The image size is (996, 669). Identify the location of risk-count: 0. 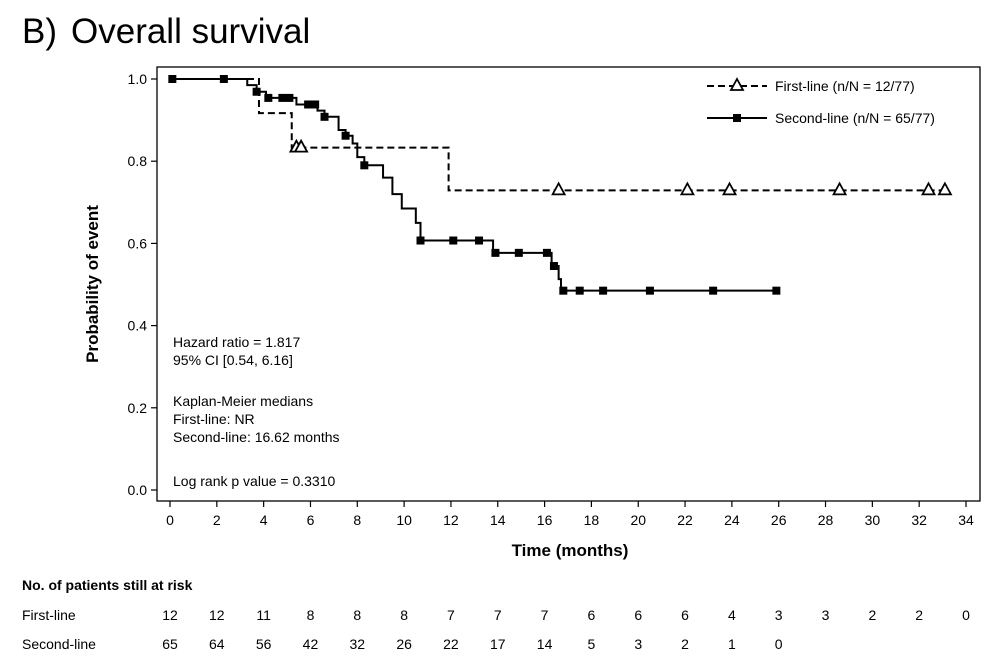
(778, 644).